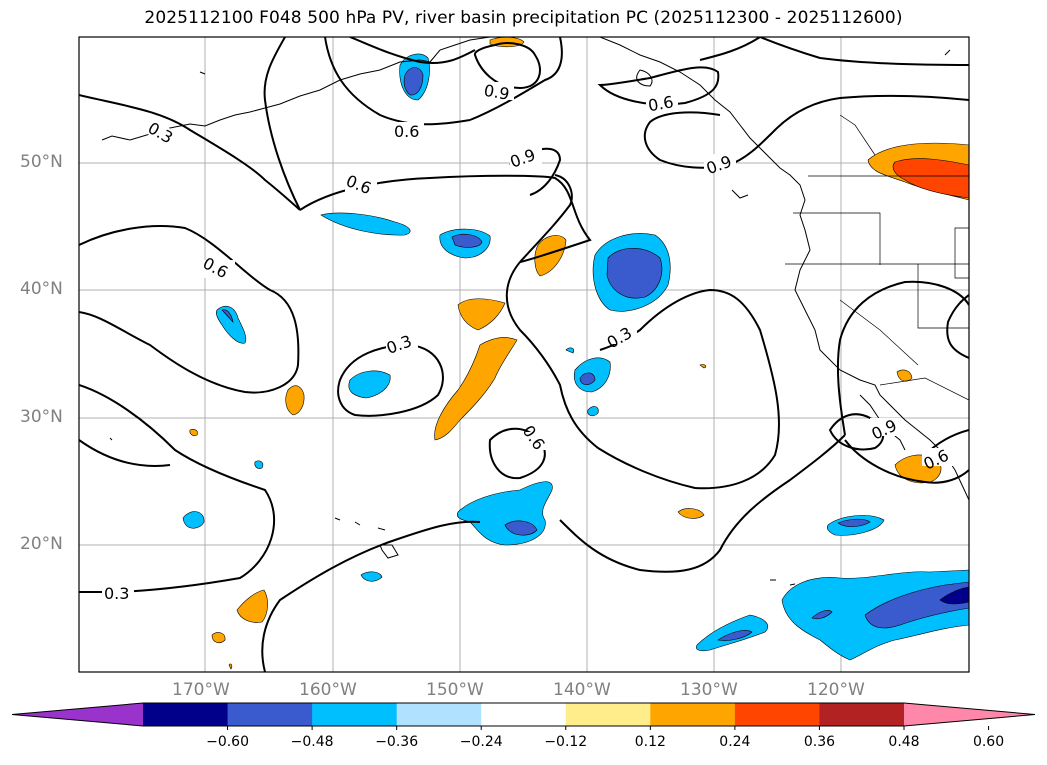  What do you see at coordinates (116, 593) in the screenshot?
I see `contour-label: 0.3` at bounding box center [116, 593].